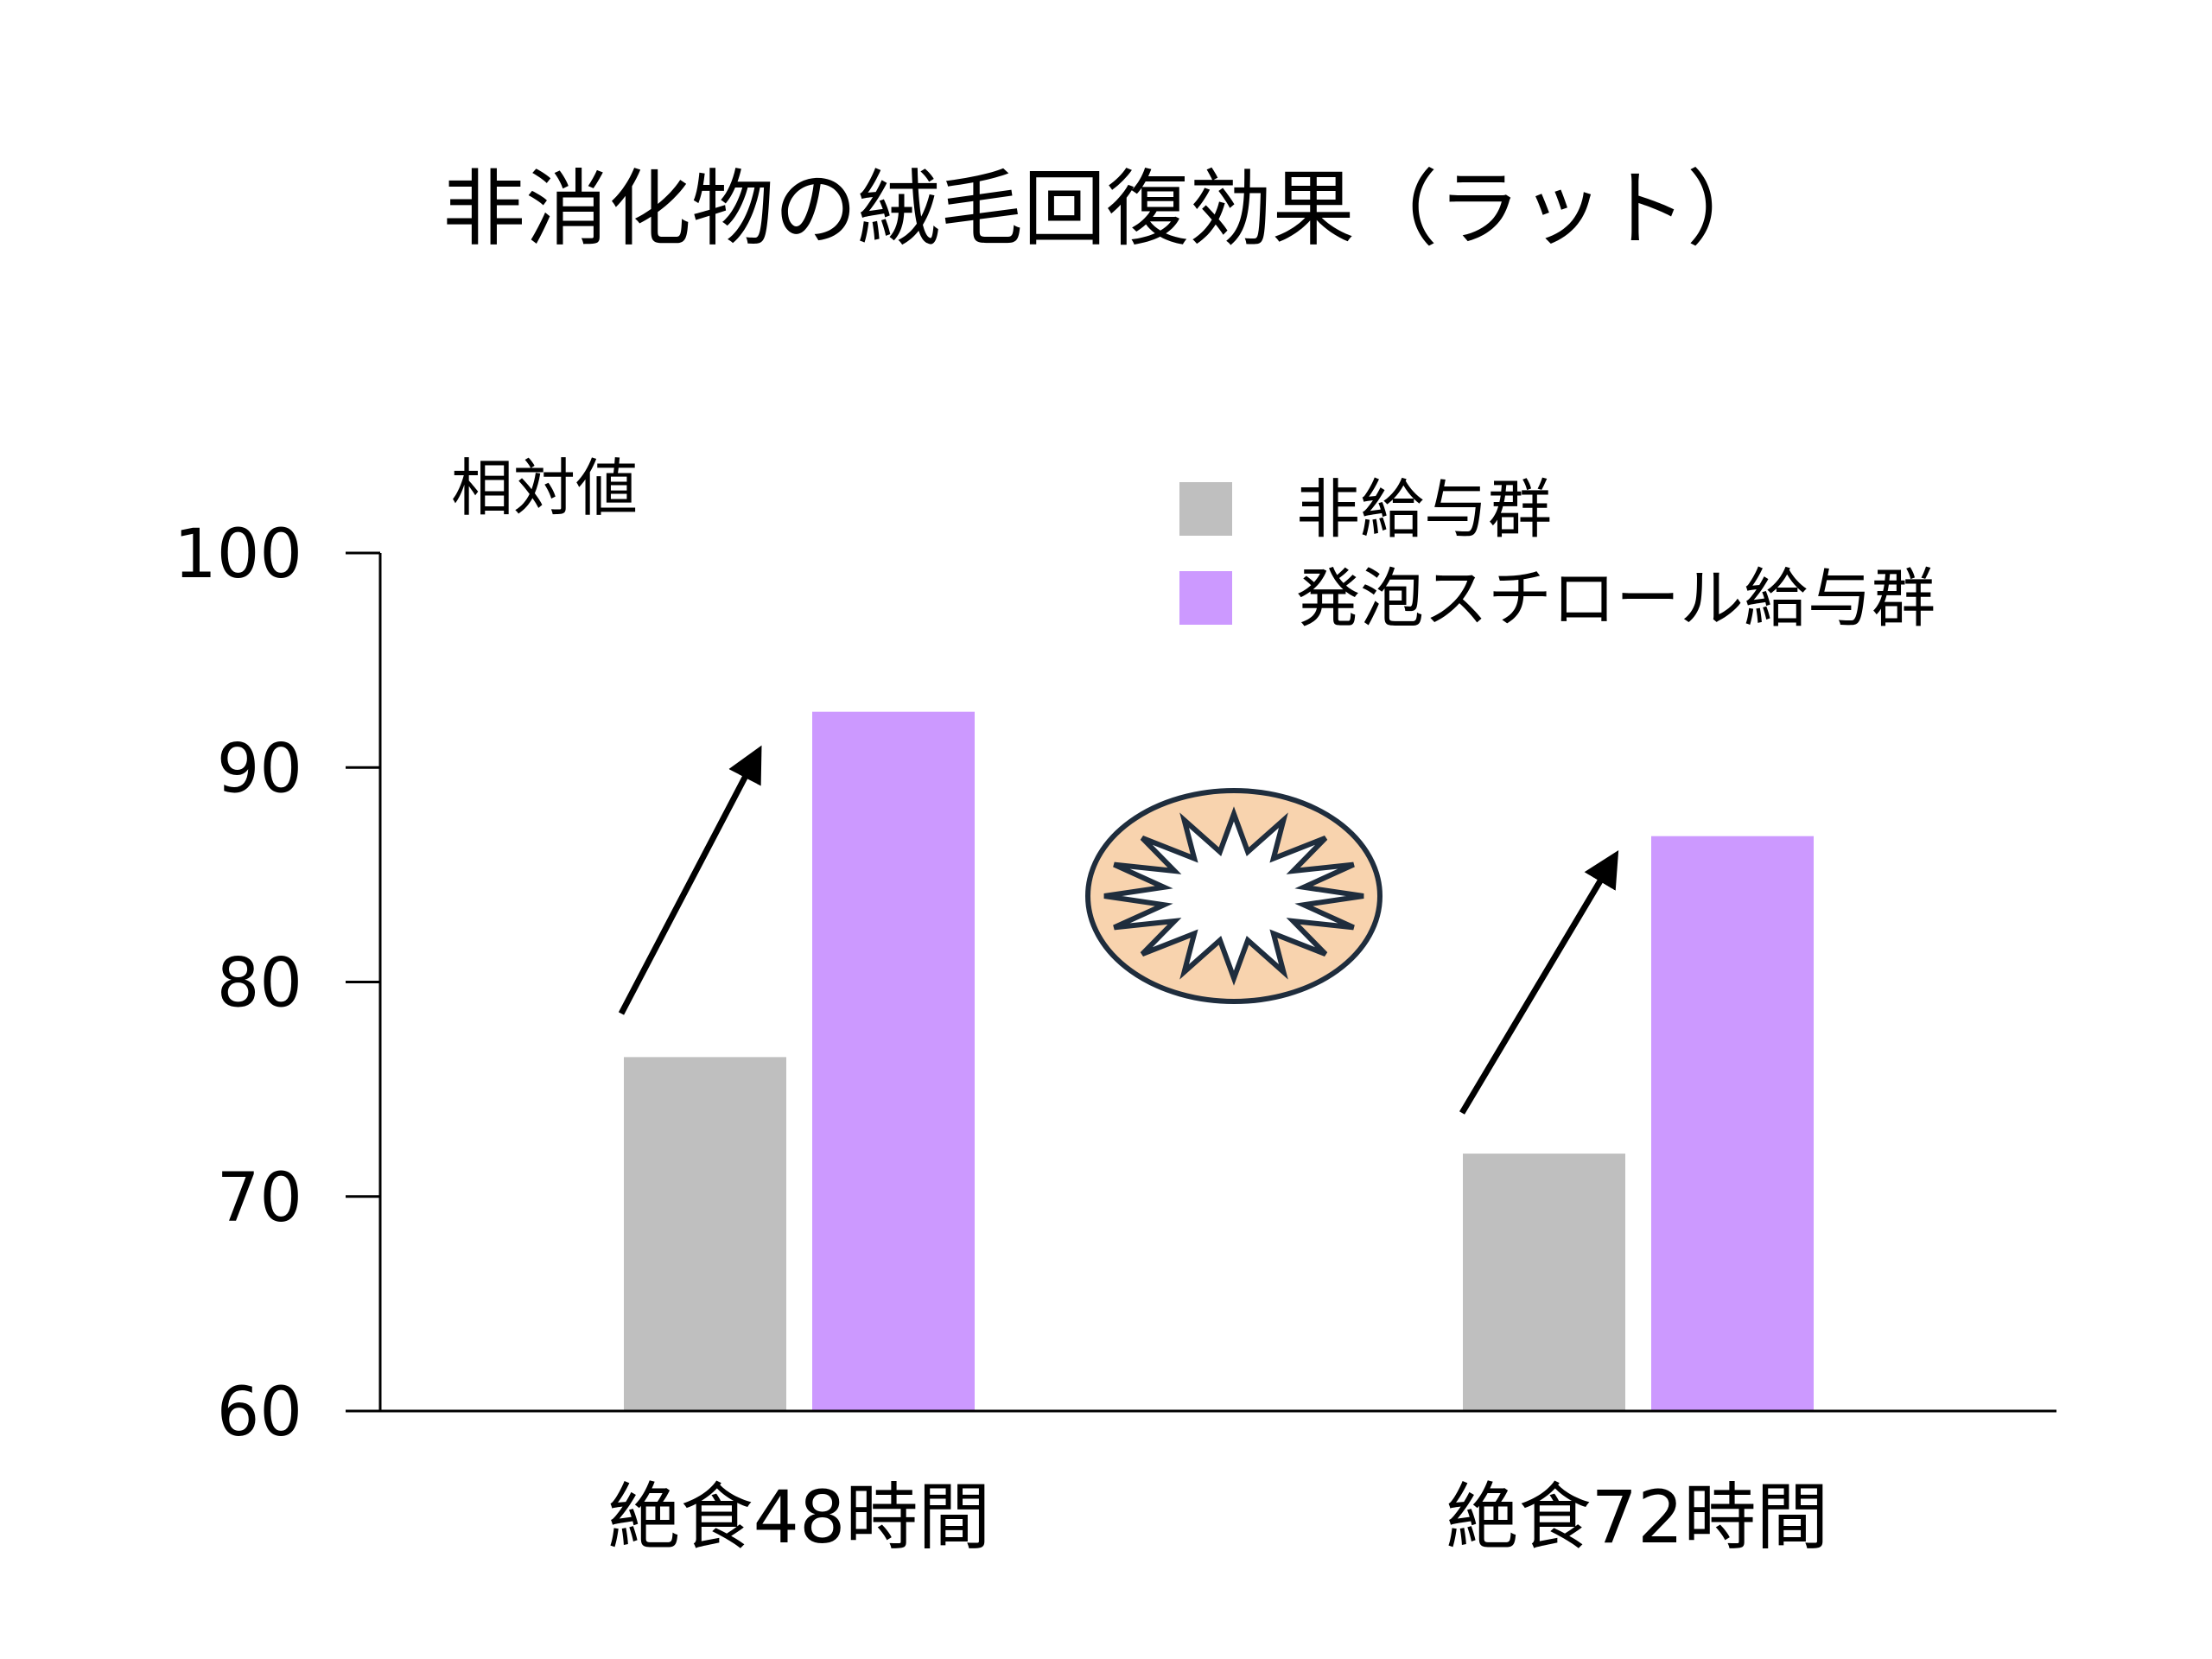 The width and height of the screenshot is (2212, 1659). I want to click on arrow-up-72h-icon, so click(1539, 982).